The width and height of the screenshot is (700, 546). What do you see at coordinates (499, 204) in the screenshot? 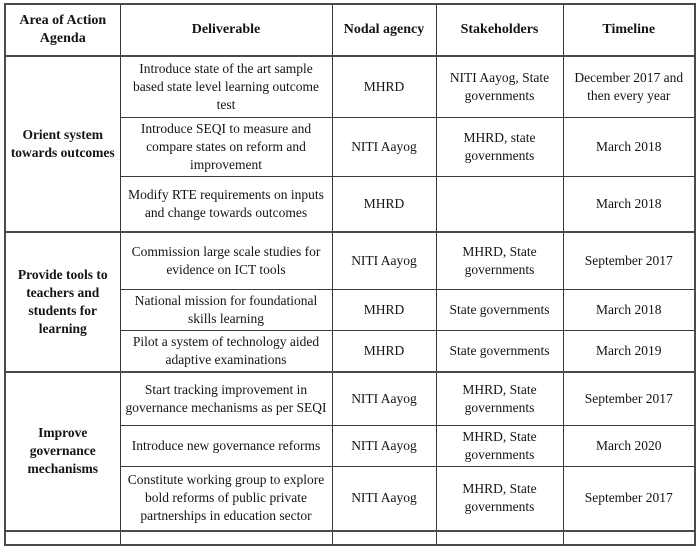
I see `cell-stakeholders` at bounding box center [499, 204].